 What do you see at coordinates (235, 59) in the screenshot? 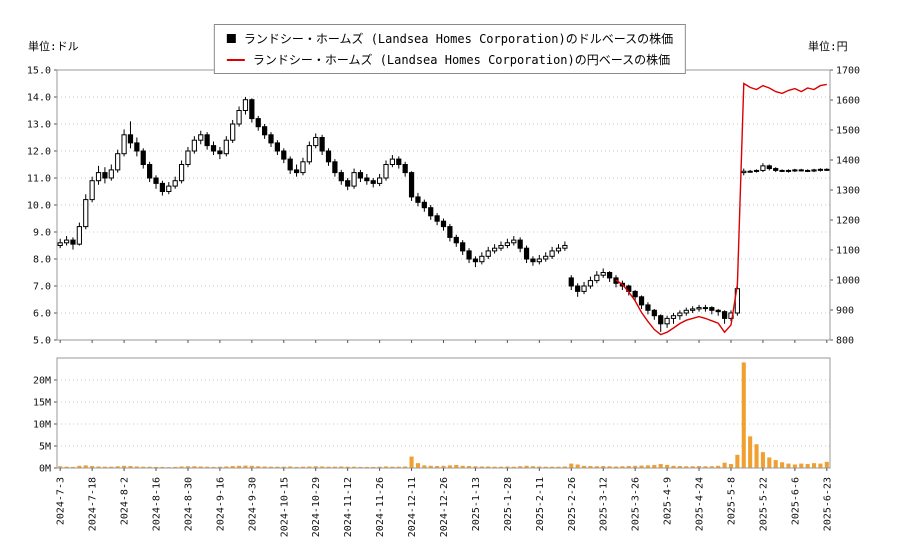
I see `yen-series-line-marker-icon` at bounding box center [235, 59].